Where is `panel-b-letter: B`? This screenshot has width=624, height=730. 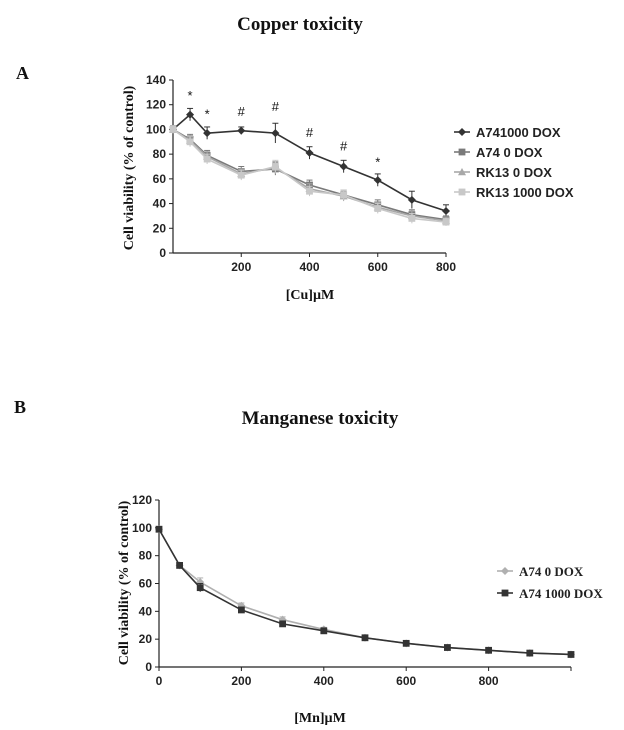 panel-b-letter: B is located at coordinates (20, 407).